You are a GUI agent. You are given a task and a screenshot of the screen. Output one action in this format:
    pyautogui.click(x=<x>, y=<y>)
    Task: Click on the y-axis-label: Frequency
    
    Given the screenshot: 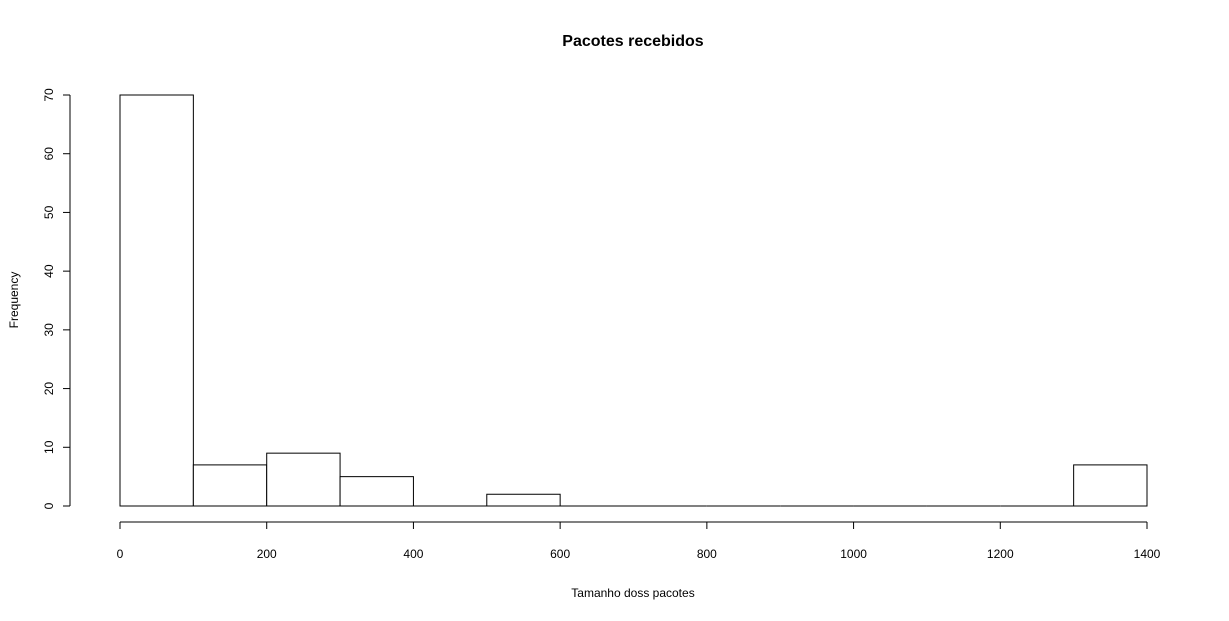 What is the action you would take?
    pyautogui.click(x=14, y=300)
    